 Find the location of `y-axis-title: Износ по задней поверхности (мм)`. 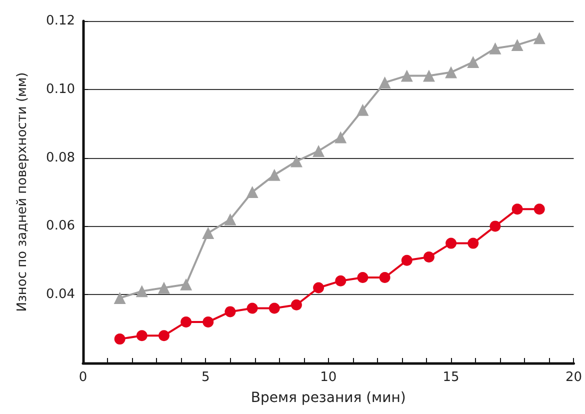

y-axis-title: Износ по задней поверхности (мм) is located at coordinates (22, 192).